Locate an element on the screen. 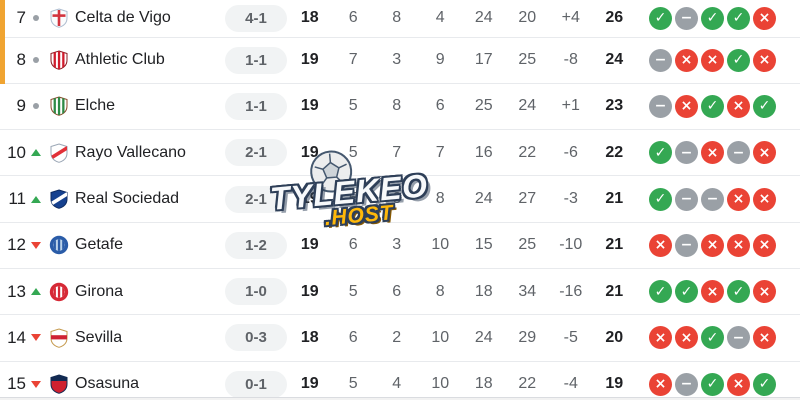  position-number: 11 is located at coordinates (17, 199).